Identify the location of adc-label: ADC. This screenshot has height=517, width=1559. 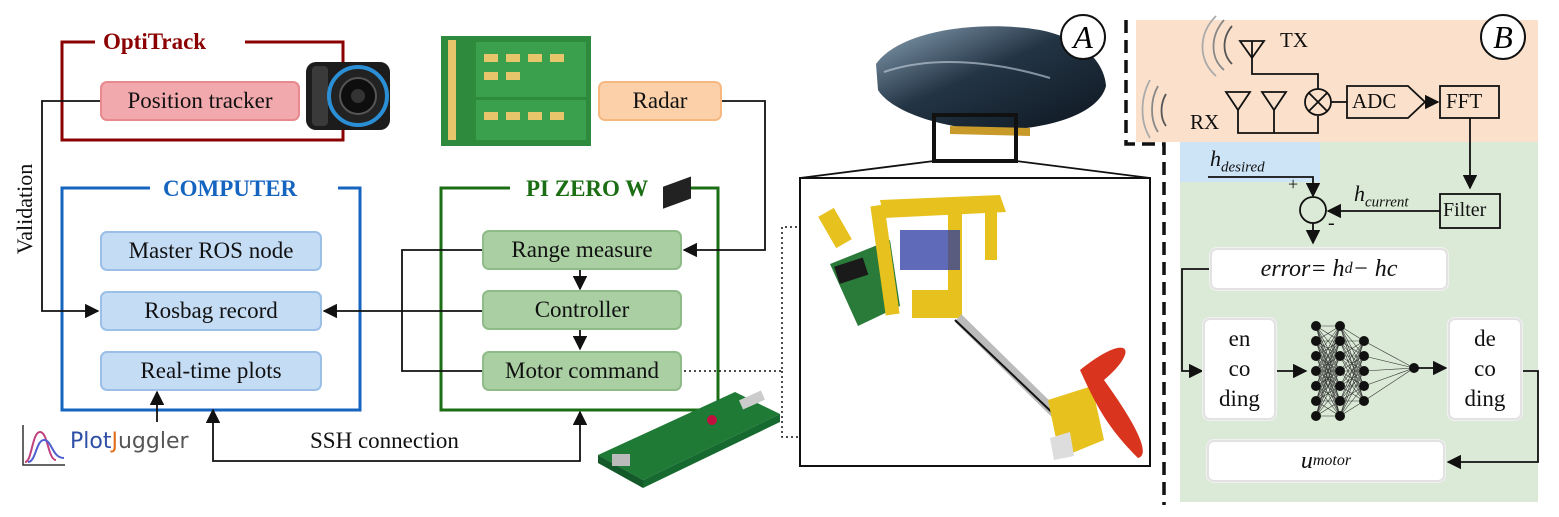
(1374, 101).